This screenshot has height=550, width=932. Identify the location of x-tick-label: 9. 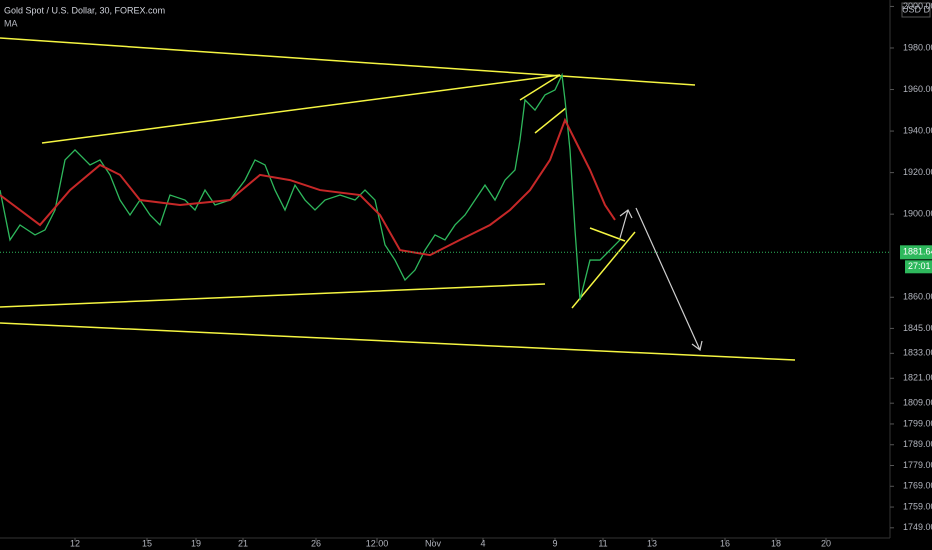
(554, 543).